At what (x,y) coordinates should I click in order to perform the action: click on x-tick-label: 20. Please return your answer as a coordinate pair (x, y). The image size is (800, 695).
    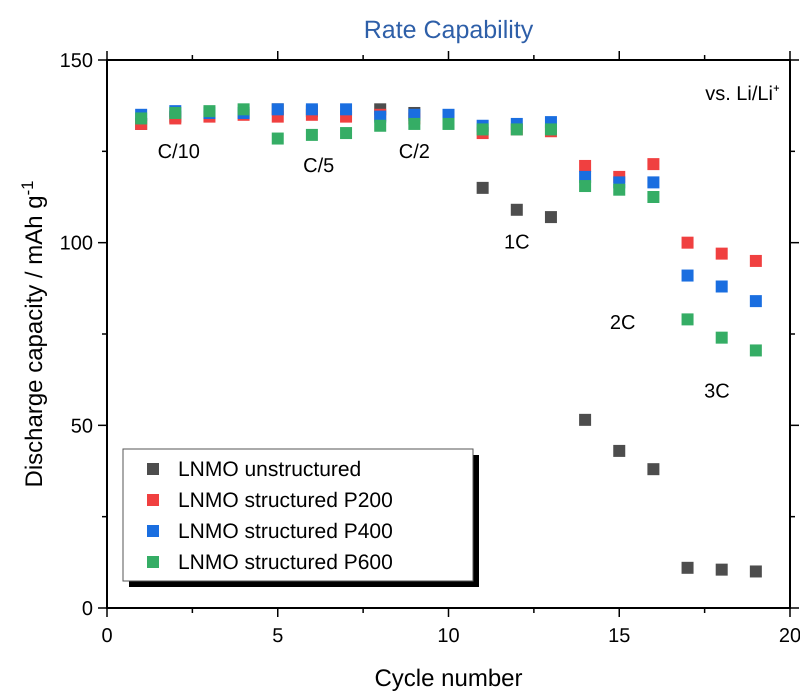
    Looking at the image, I should click on (789, 636).